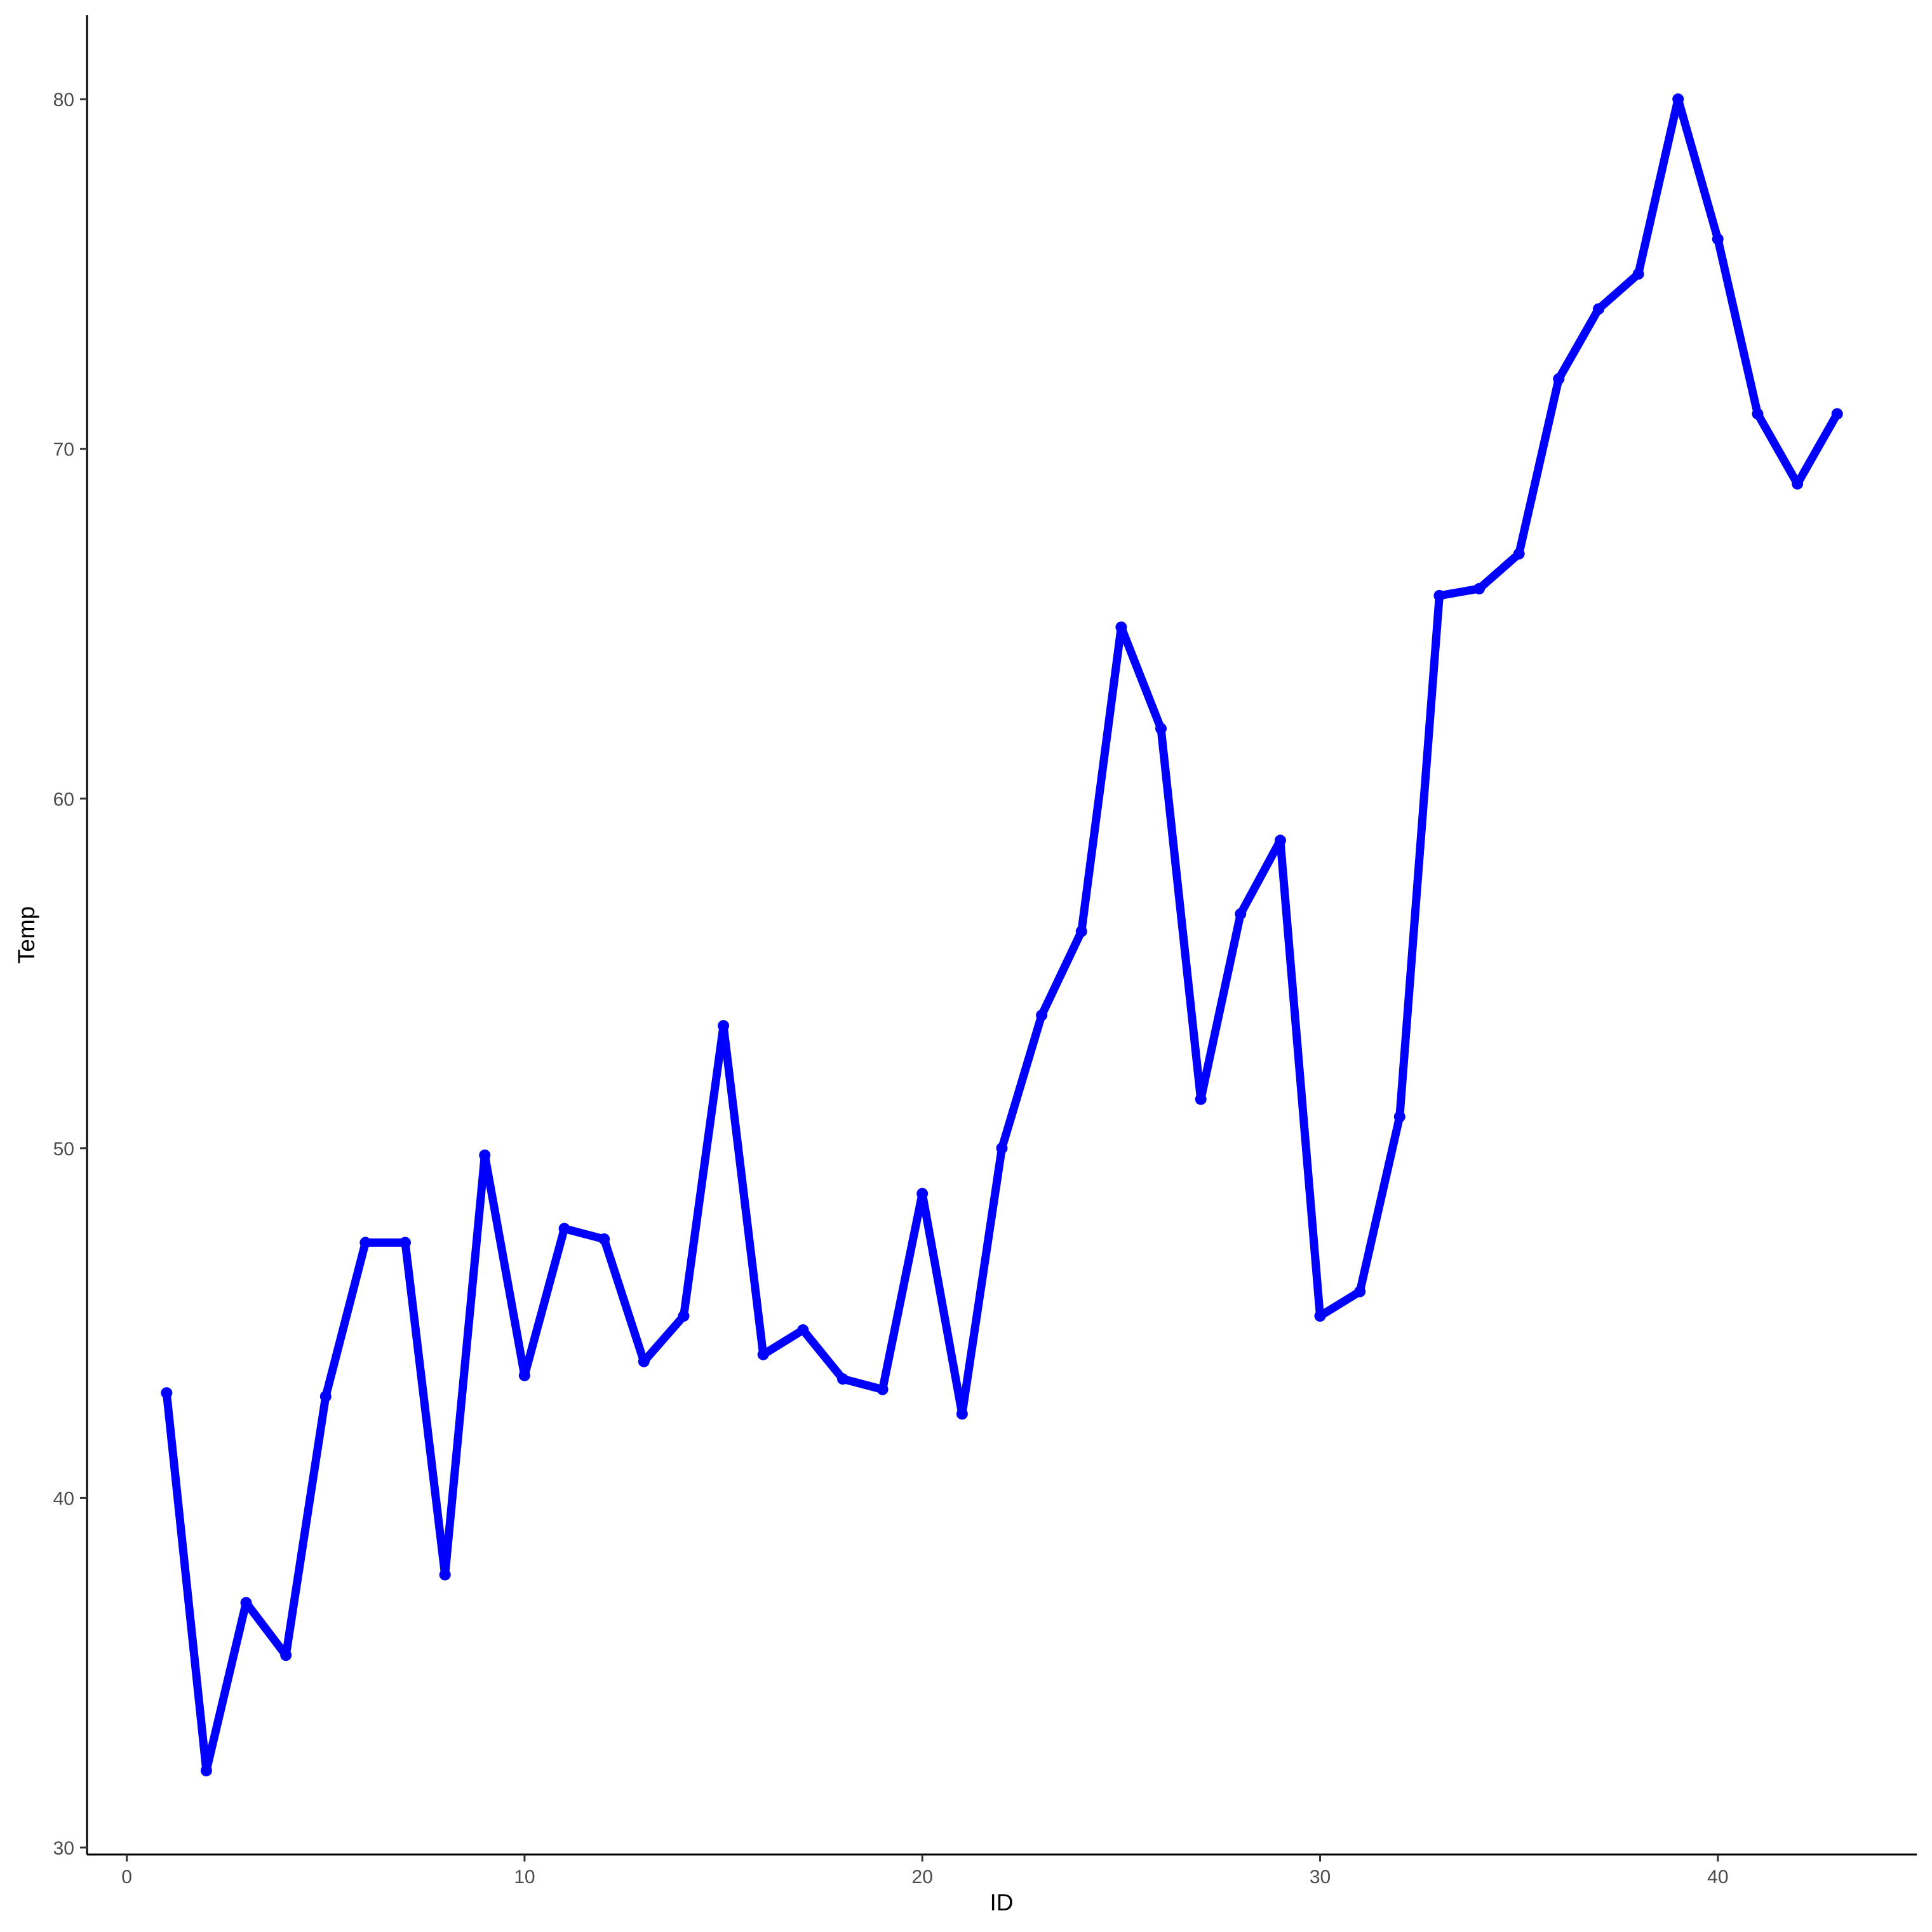 Image resolution: width=1932 pixels, height=1932 pixels. Describe the element at coordinates (63, 799) in the screenshot. I see `y-tick-label: 60` at that location.